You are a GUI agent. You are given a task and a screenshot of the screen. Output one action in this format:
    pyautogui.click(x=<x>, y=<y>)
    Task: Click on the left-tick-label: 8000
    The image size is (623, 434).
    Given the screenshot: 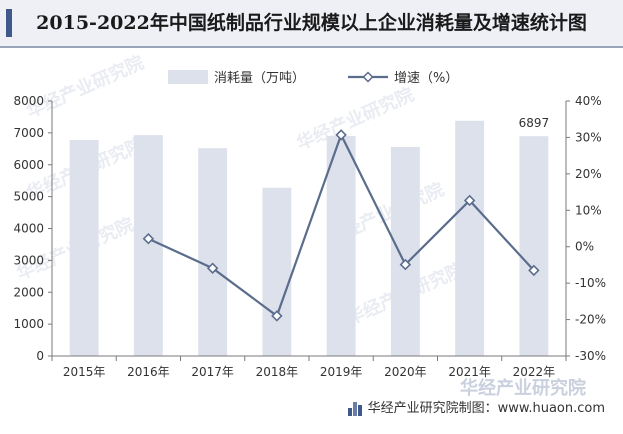 What is the action you would take?
    pyautogui.click(x=28, y=101)
    